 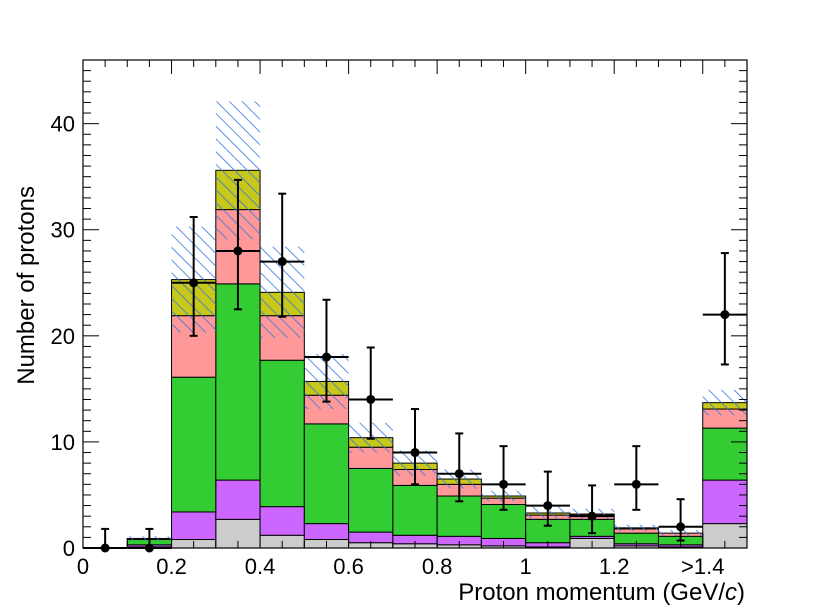 What do you see at coordinates (63, 230) in the screenshot?
I see `y-tick-label-3: 30` at bounding box center [63, 230].